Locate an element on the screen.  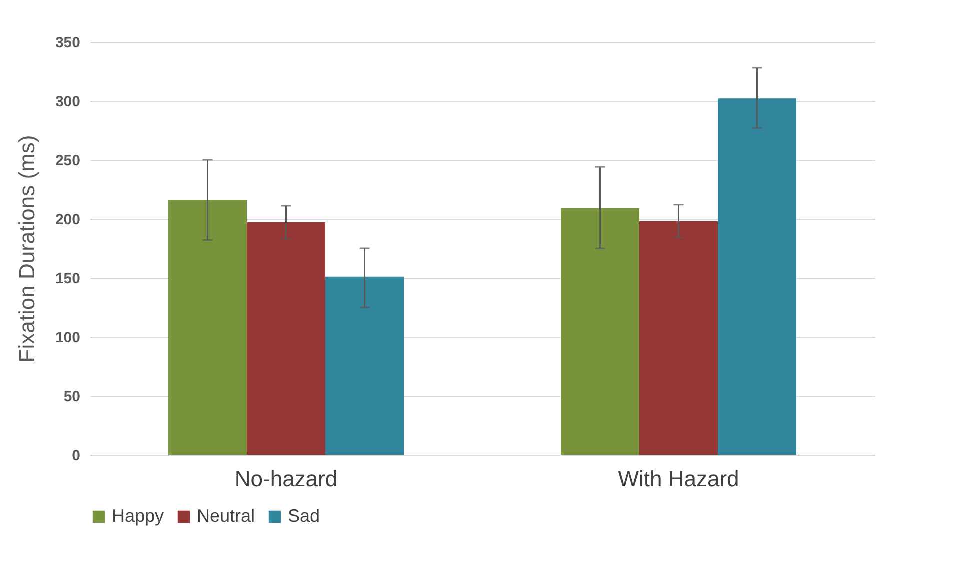
y-axis-title: Fixation Durations (ms) is located at coordinates (27, 249).